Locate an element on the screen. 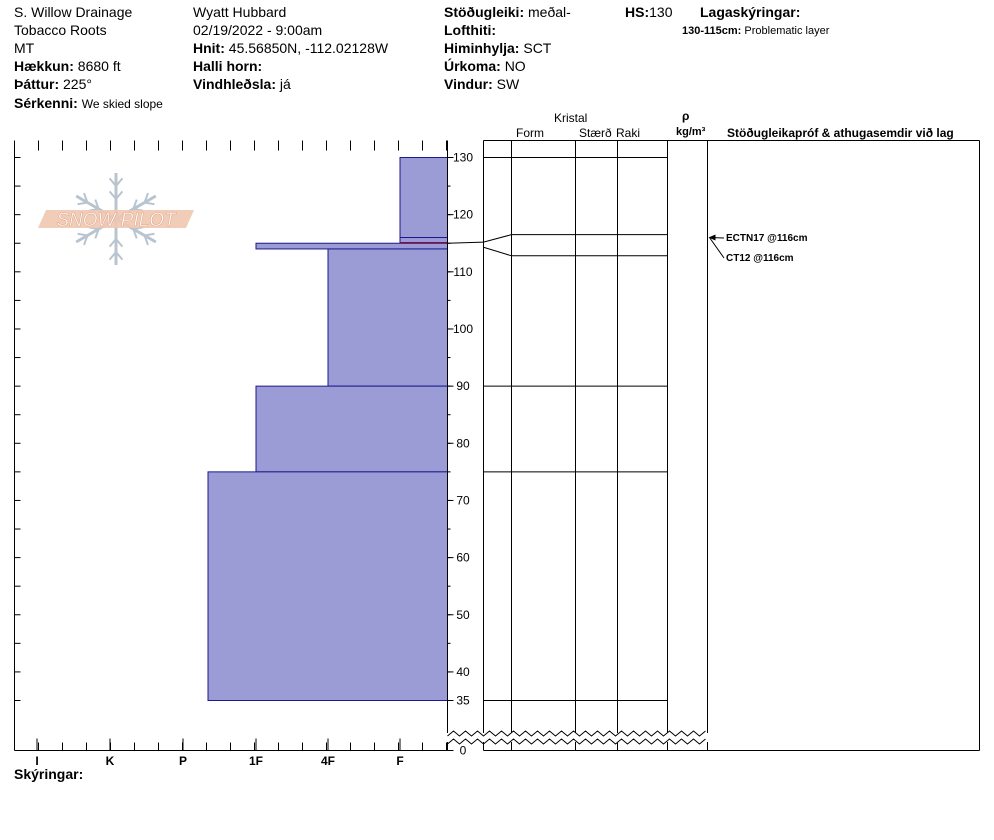  depth-tick-label: 80 is located at coordinates (463, 443).